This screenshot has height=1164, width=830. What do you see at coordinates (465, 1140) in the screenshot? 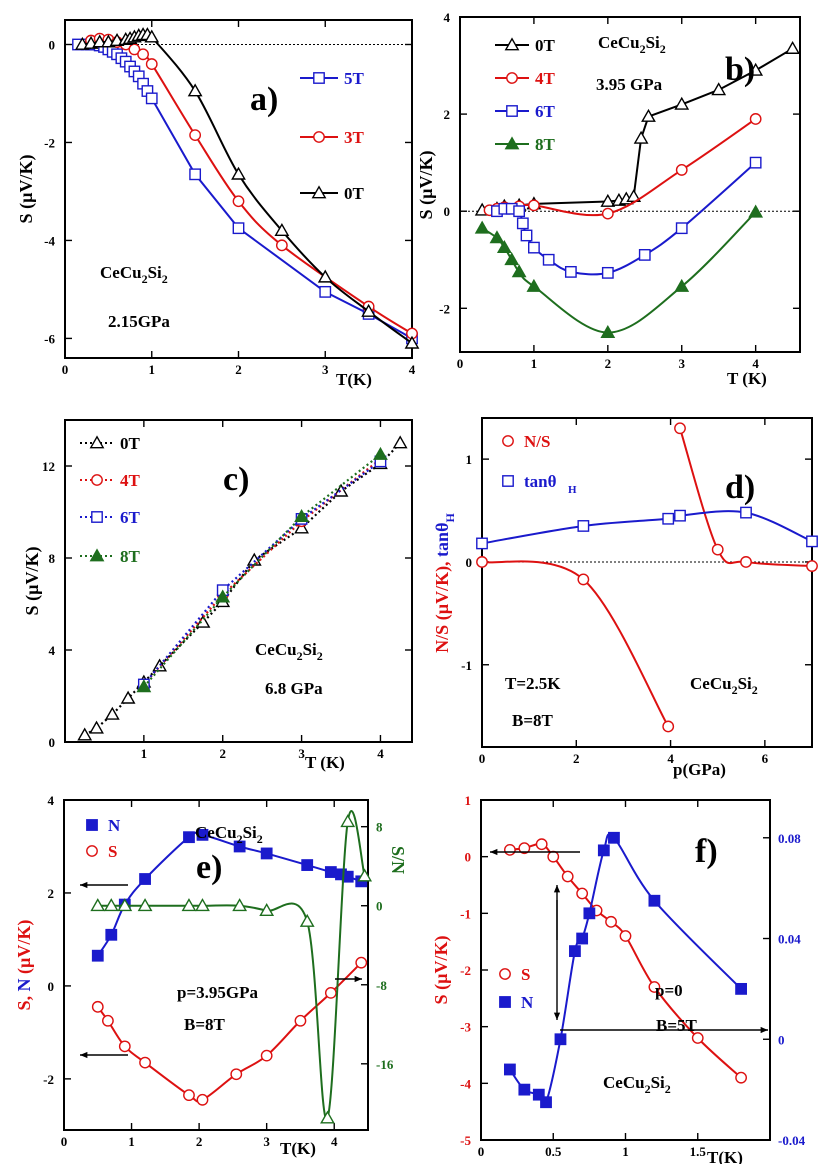
I see `y-tick-label: -5` at bounding box center [465, 1140].